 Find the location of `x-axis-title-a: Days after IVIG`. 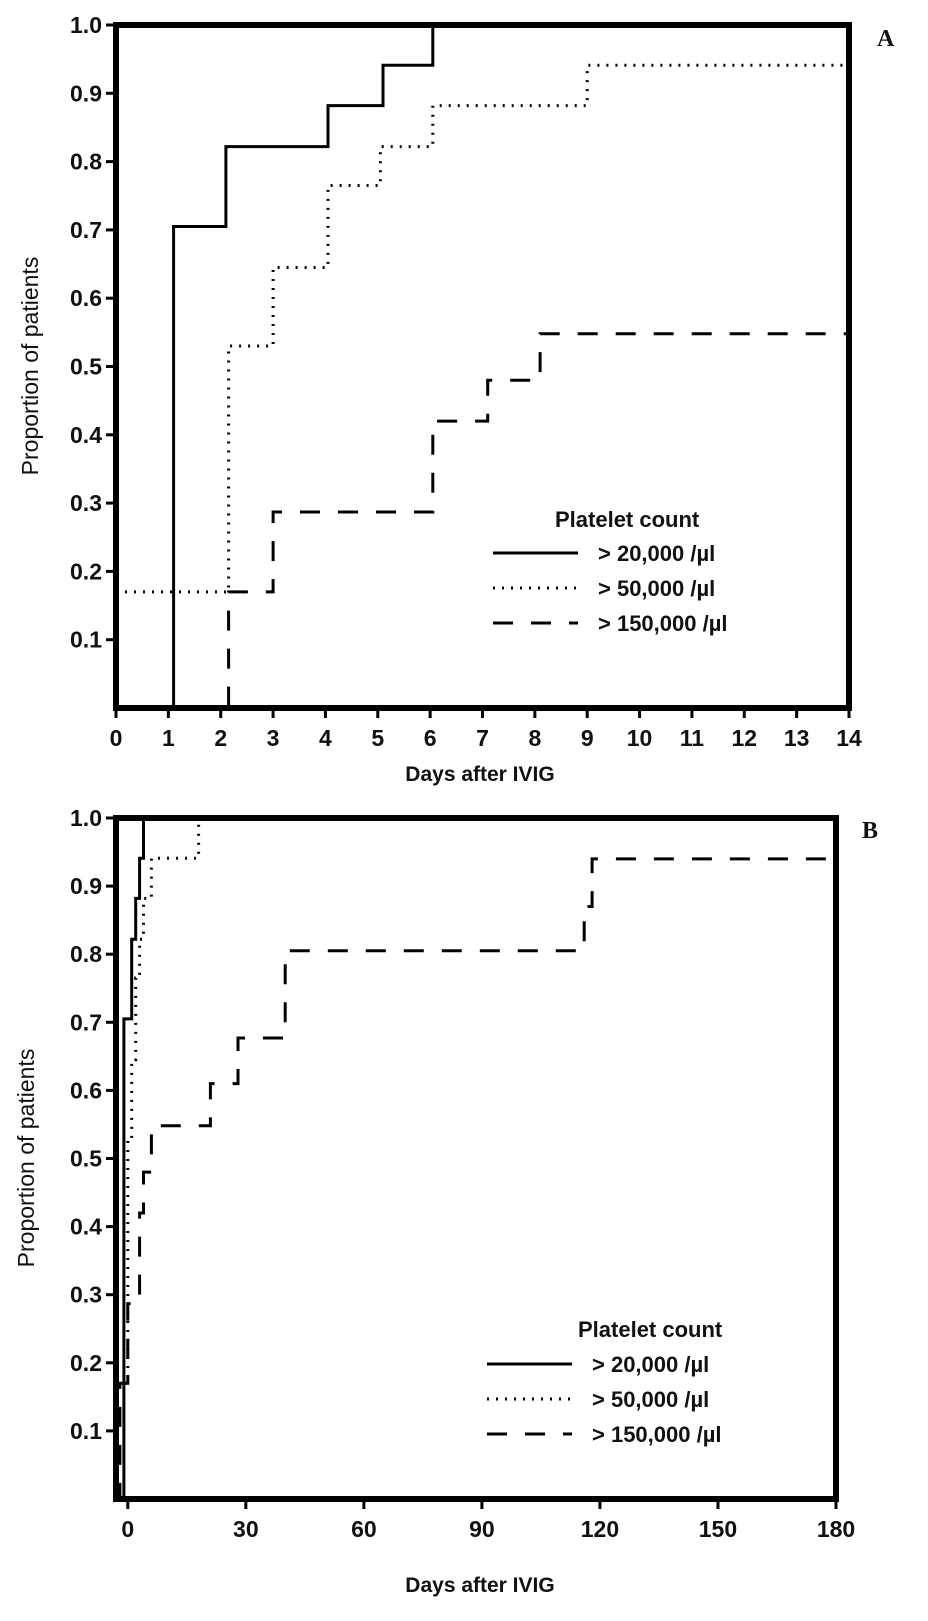

x-axis-title-a: Days after IVIG is located at coordinates (479, 774).